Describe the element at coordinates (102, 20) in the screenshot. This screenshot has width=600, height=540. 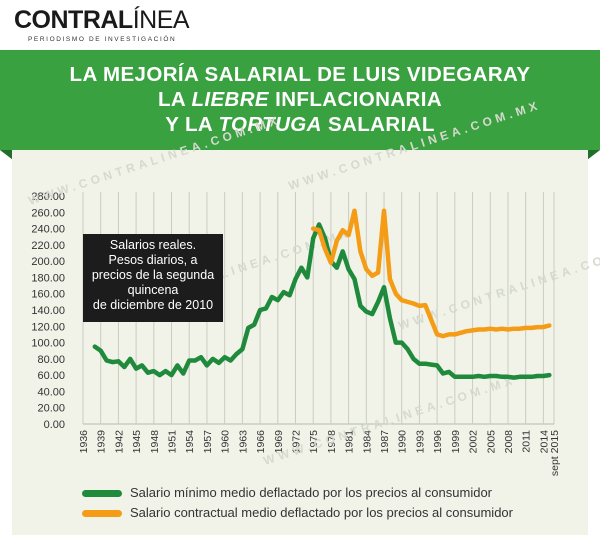
I see `logo-wordmark: CONTRALÍNEA` at that location.